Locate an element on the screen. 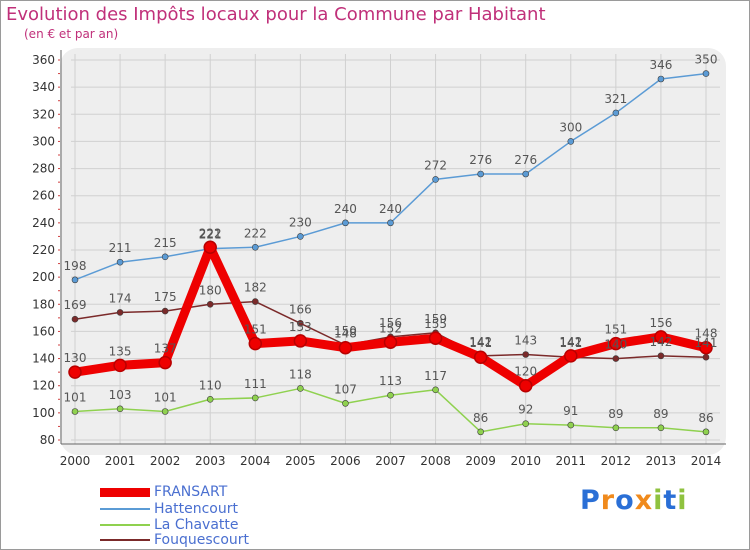  data-label: 174 is located at coordinates (120, 298).